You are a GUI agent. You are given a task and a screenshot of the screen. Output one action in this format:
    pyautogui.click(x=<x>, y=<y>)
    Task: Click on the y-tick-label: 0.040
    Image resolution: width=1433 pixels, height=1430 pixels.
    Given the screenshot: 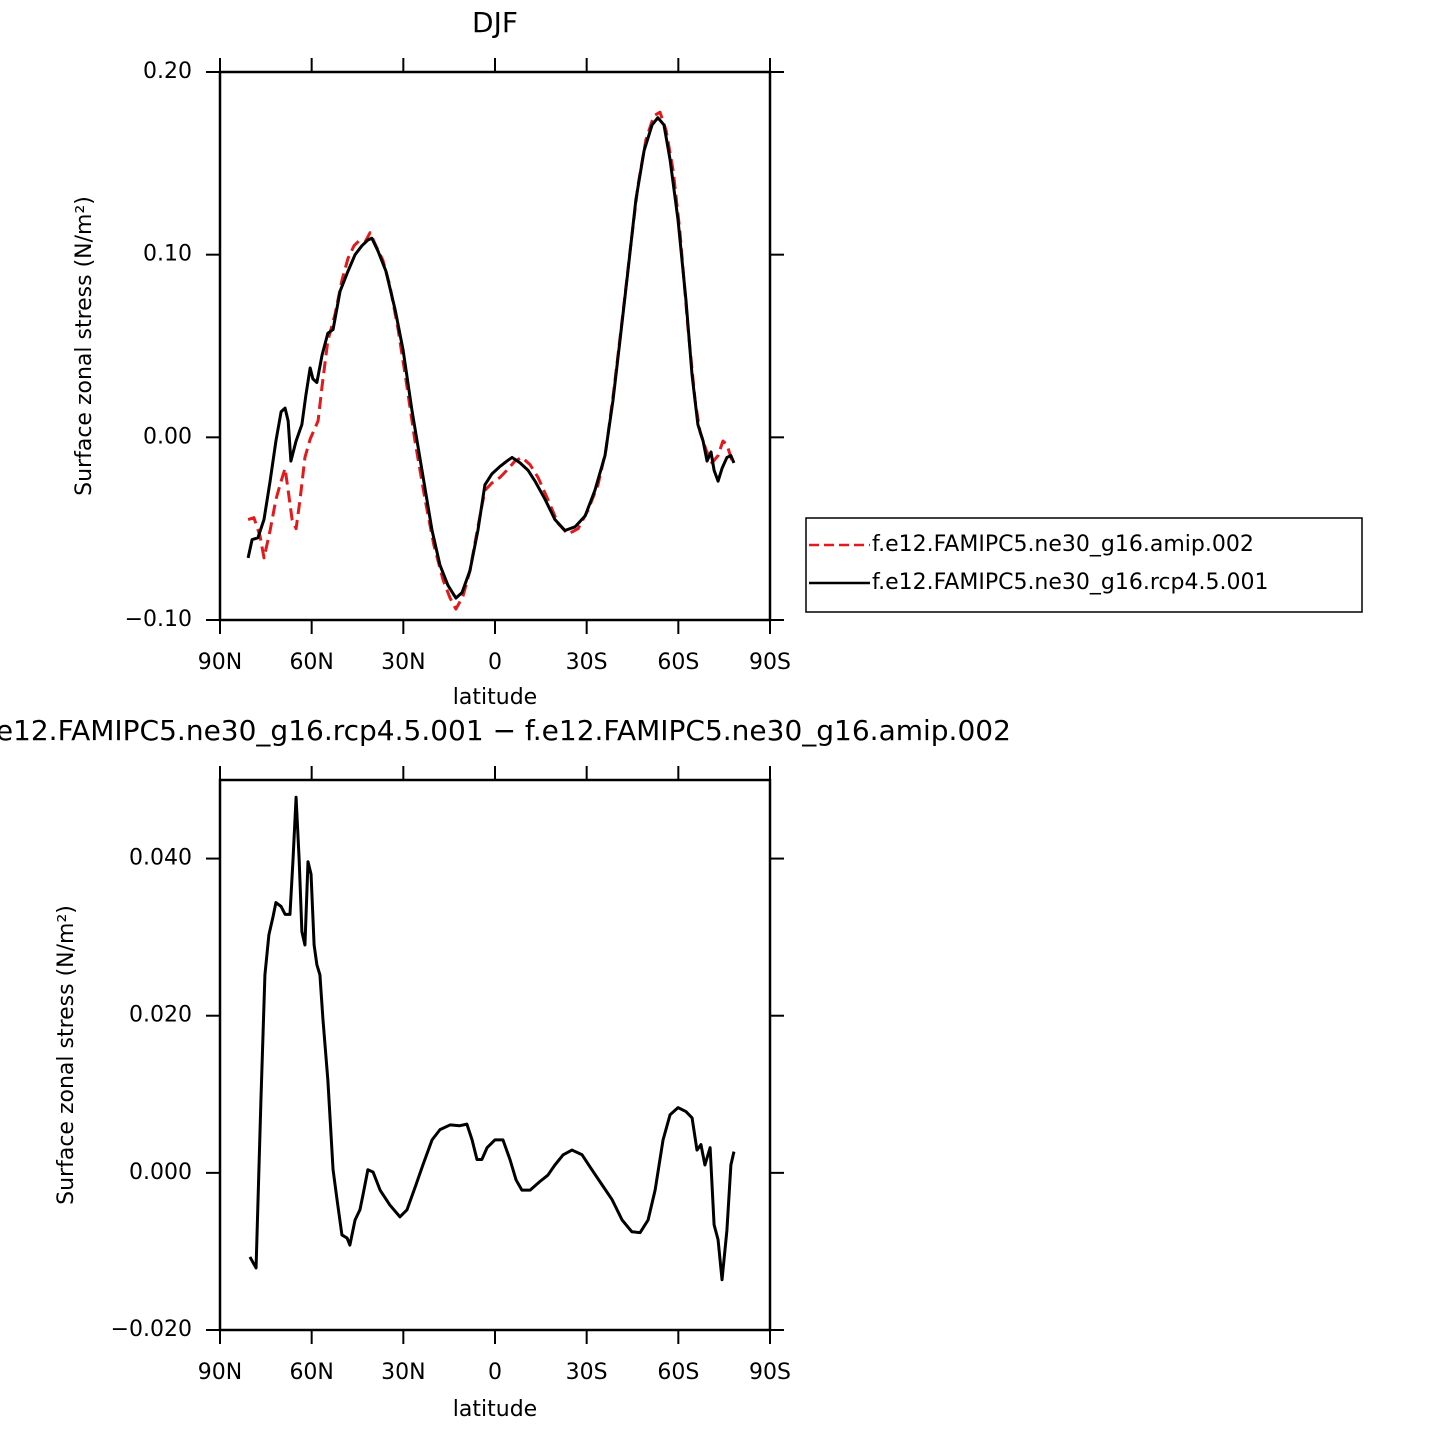 What is the action you would take?
    pyautogui.click(x=160, y=858)
    